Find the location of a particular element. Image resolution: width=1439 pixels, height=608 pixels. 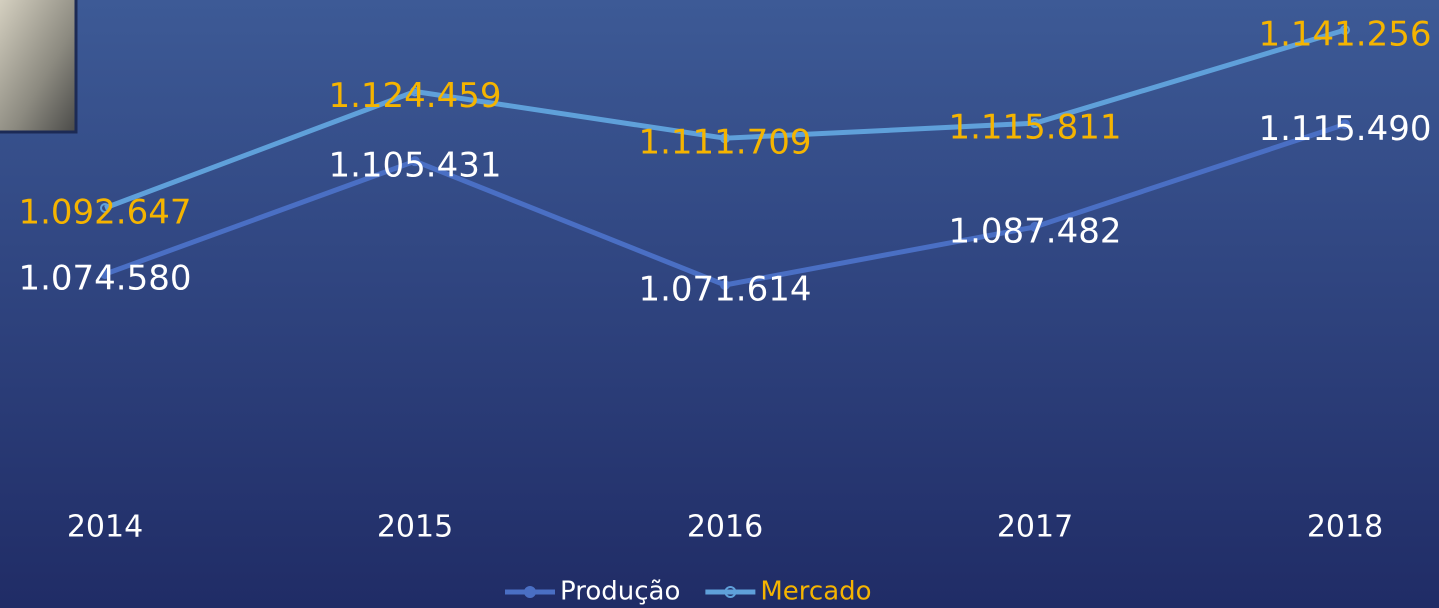

data-label: 1.115.811 is located at coordinates (1034, 128).